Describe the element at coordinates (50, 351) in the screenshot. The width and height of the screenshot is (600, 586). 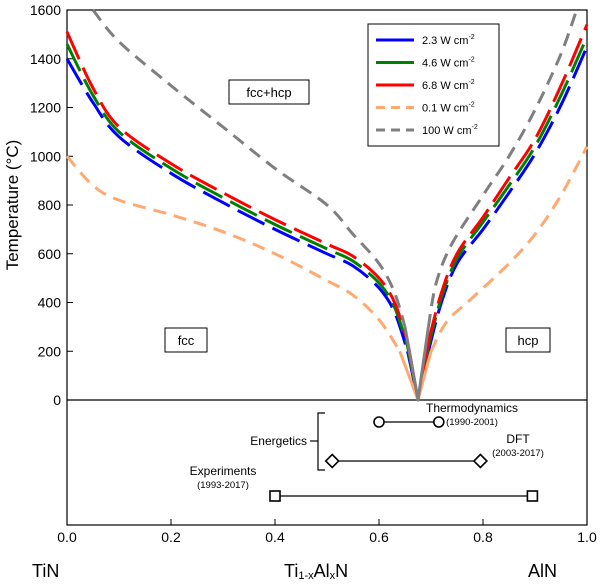
I see `y-tick-label: 200` at that location.